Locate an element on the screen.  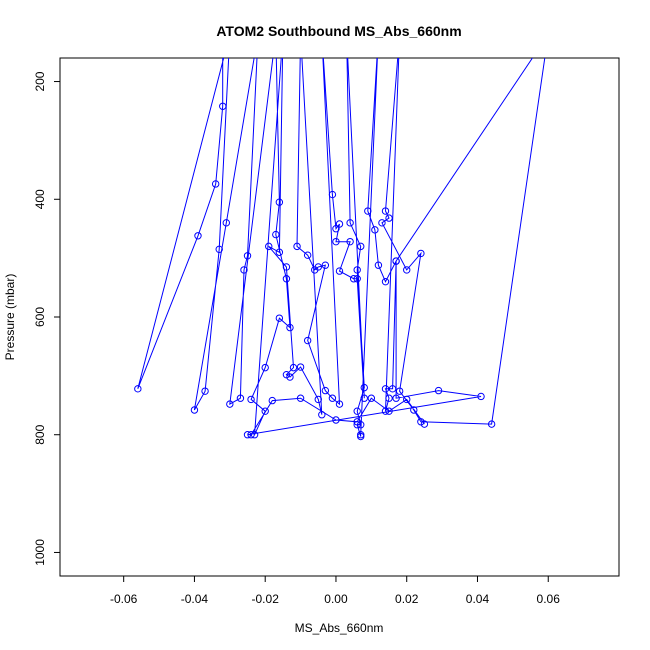
chart-title: ATOM2 Southbound MS_Abs_660nm is located at coordinates (338, 31).